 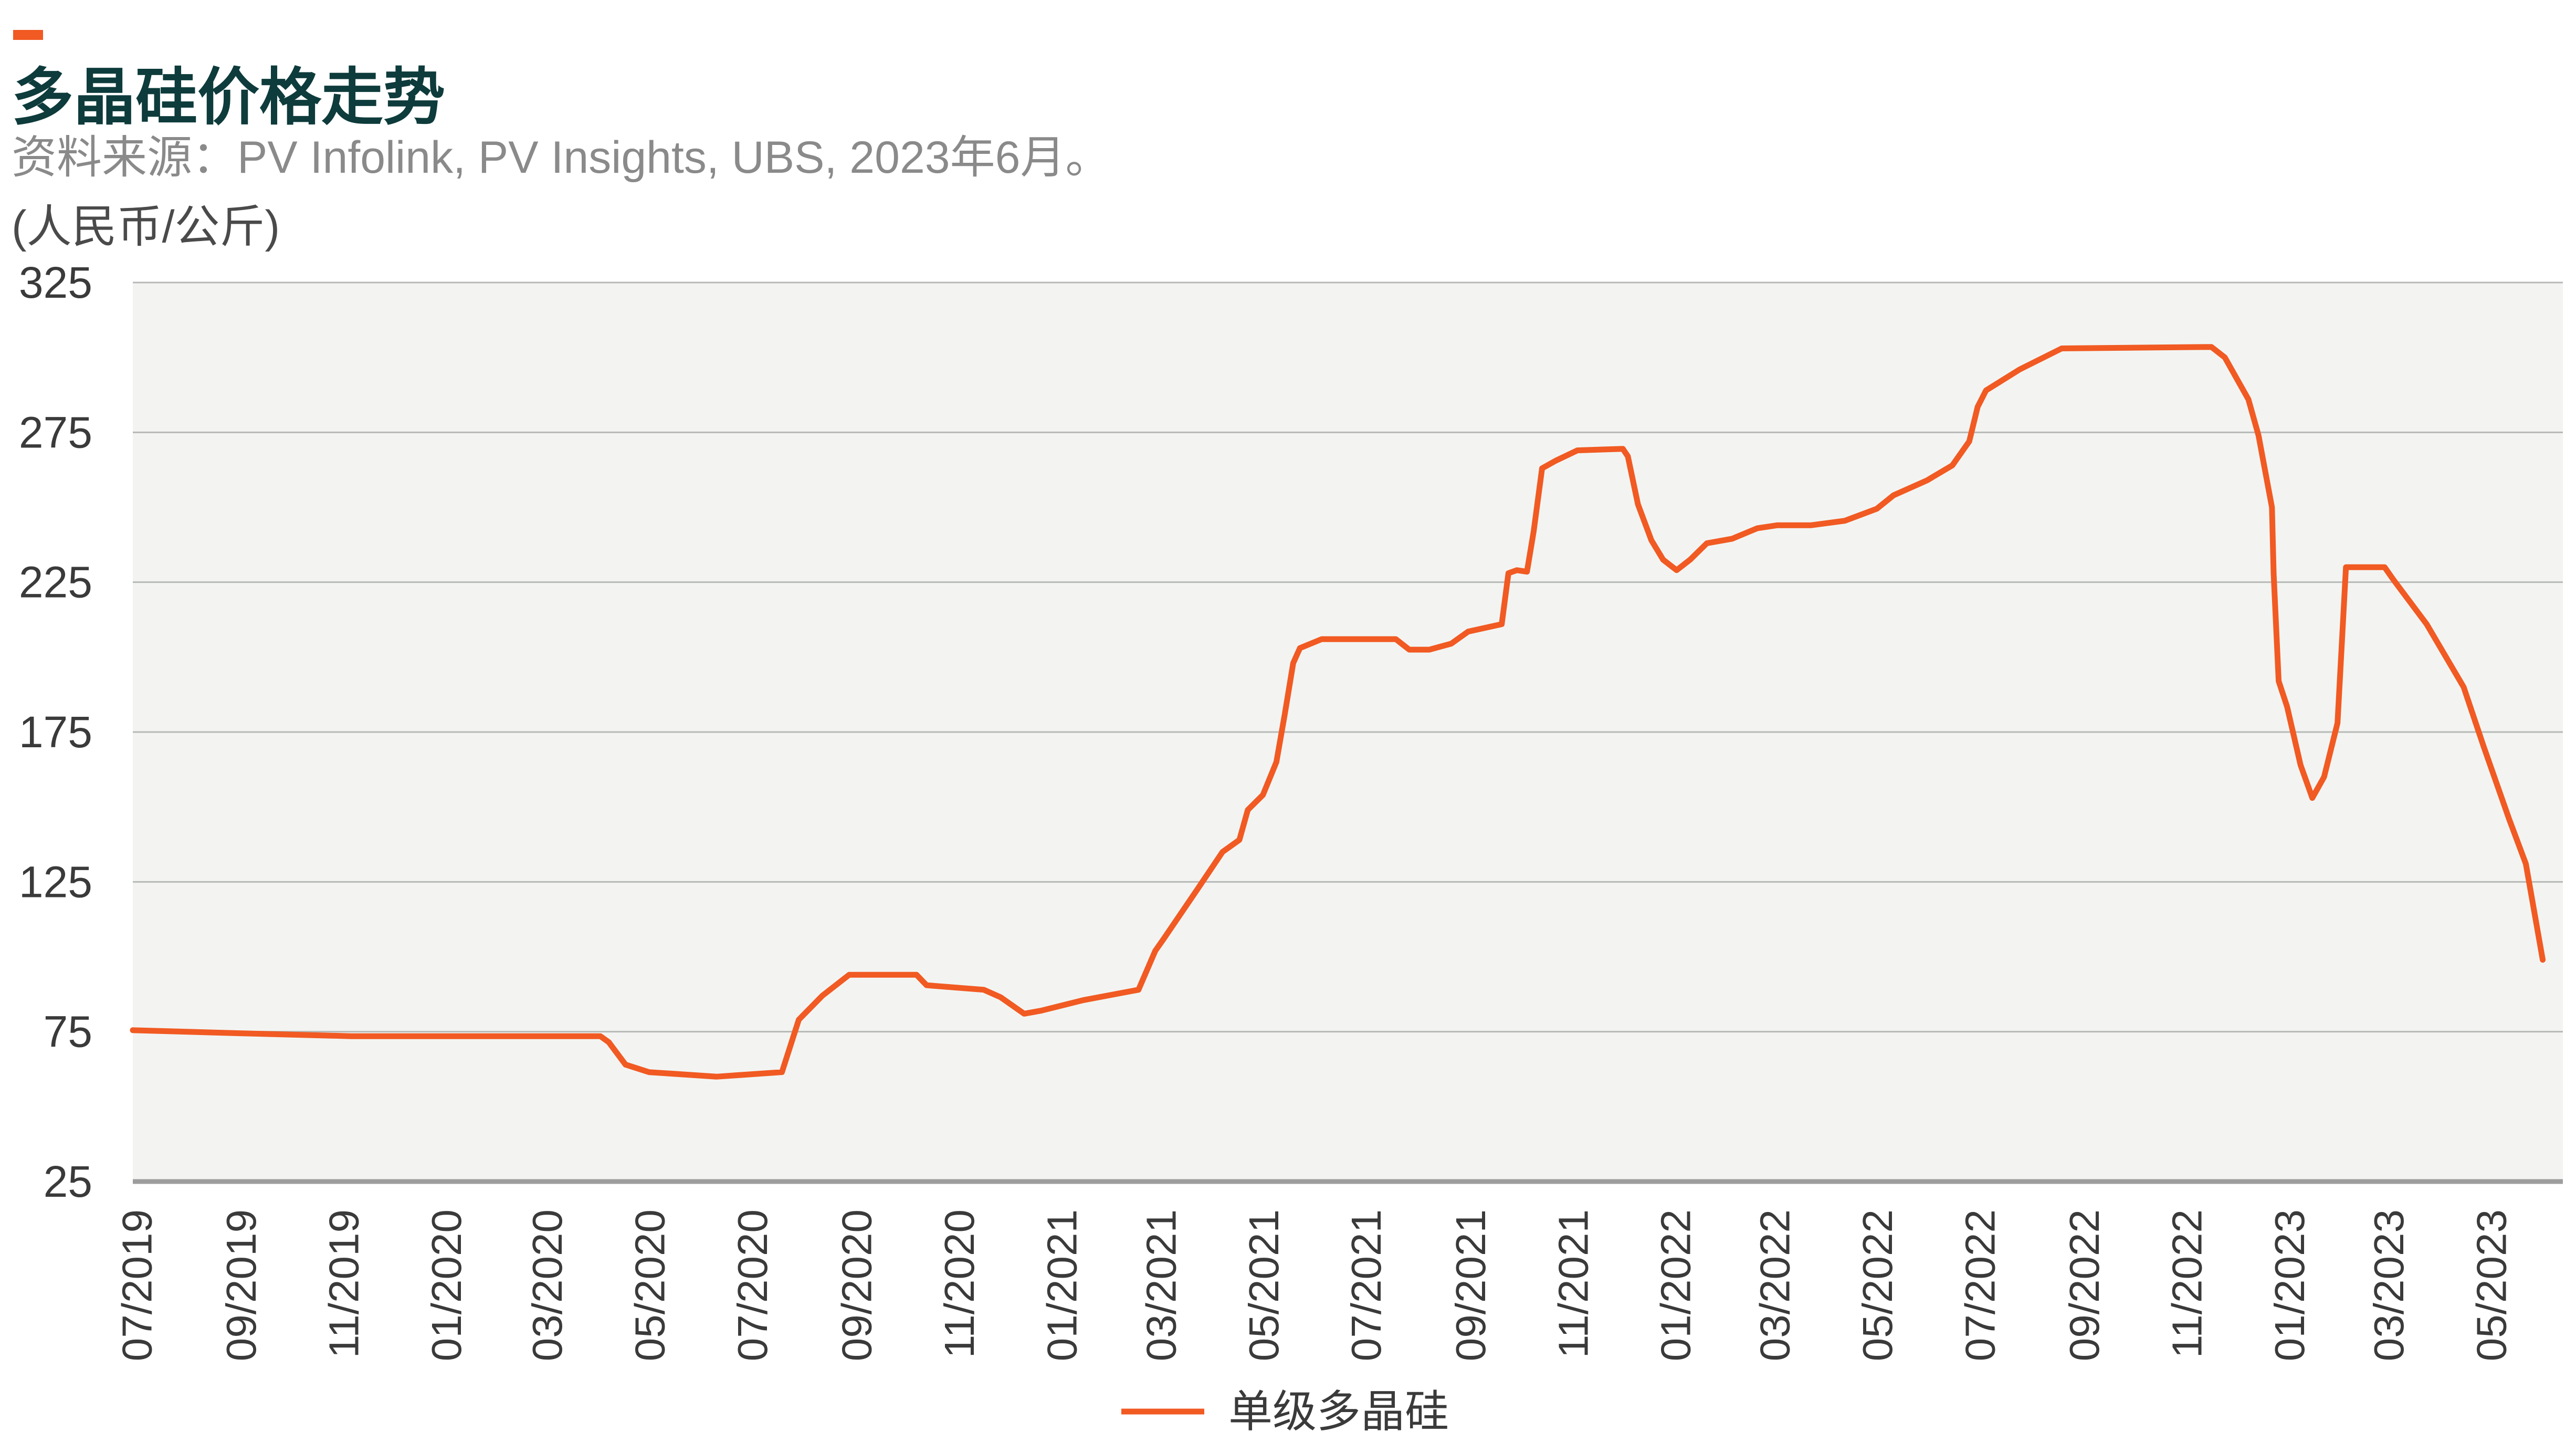 I want to click on legend-label: 单级多晶硅, so click(x=1339, y=1411).